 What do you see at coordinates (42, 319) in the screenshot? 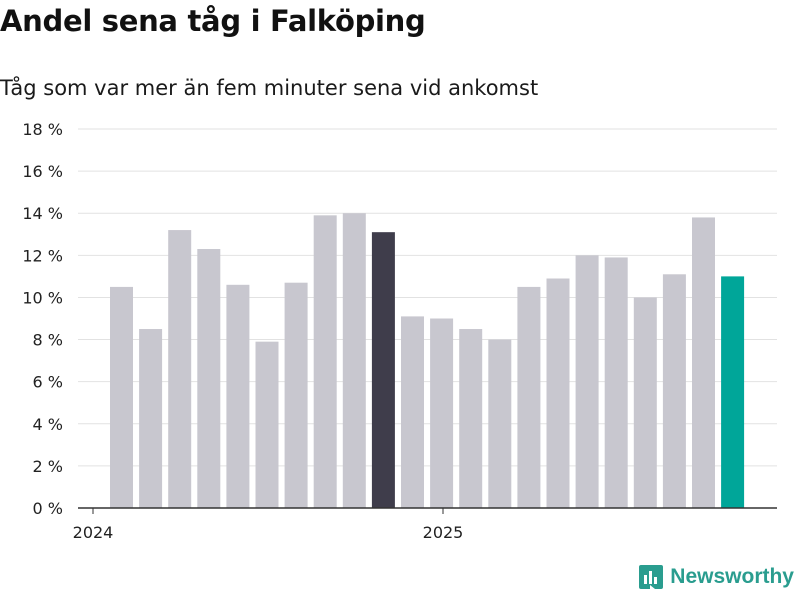
I see `y-axis-ticks: 0 % 2 % 4 % 6 % 8 % 10 % 12 % 14 % 16 % 18 %` at bounding box center [42, 319].